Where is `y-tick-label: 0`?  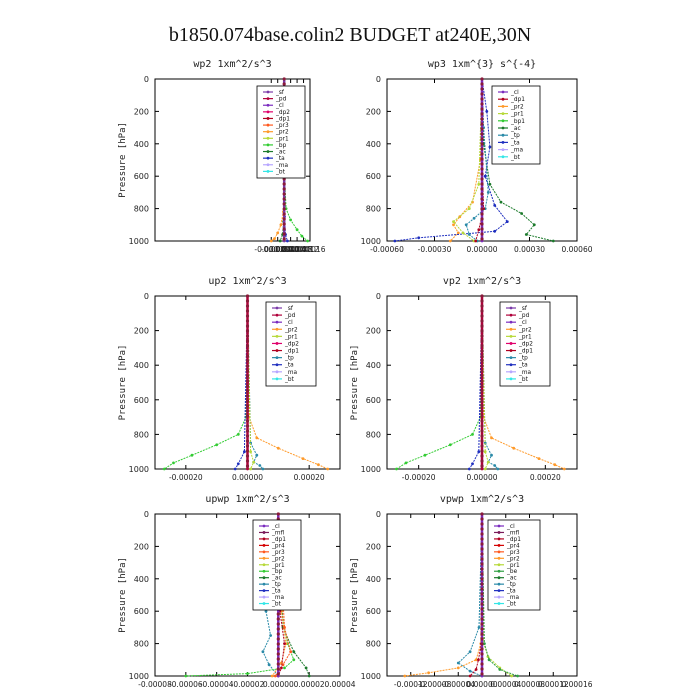
y-tick-label: 0 is located at coordinates (378, 514).